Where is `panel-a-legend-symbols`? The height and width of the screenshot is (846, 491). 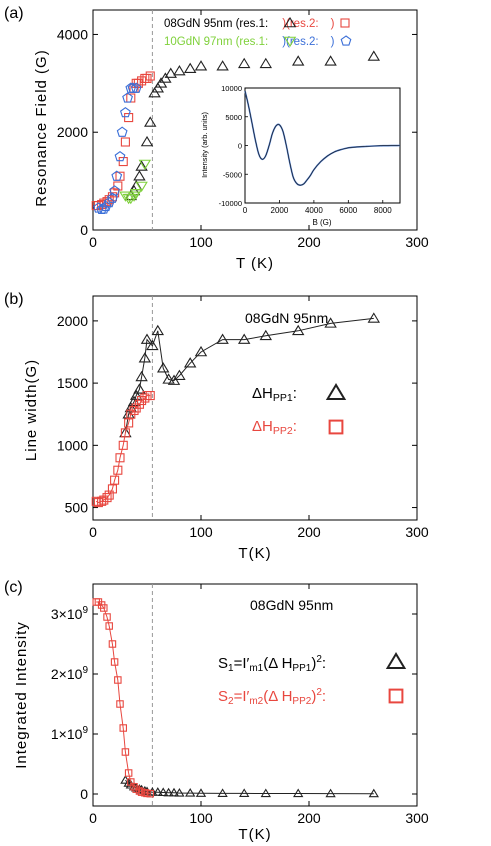 panel-a-legend-symbols is located at coordinates (317, 32).